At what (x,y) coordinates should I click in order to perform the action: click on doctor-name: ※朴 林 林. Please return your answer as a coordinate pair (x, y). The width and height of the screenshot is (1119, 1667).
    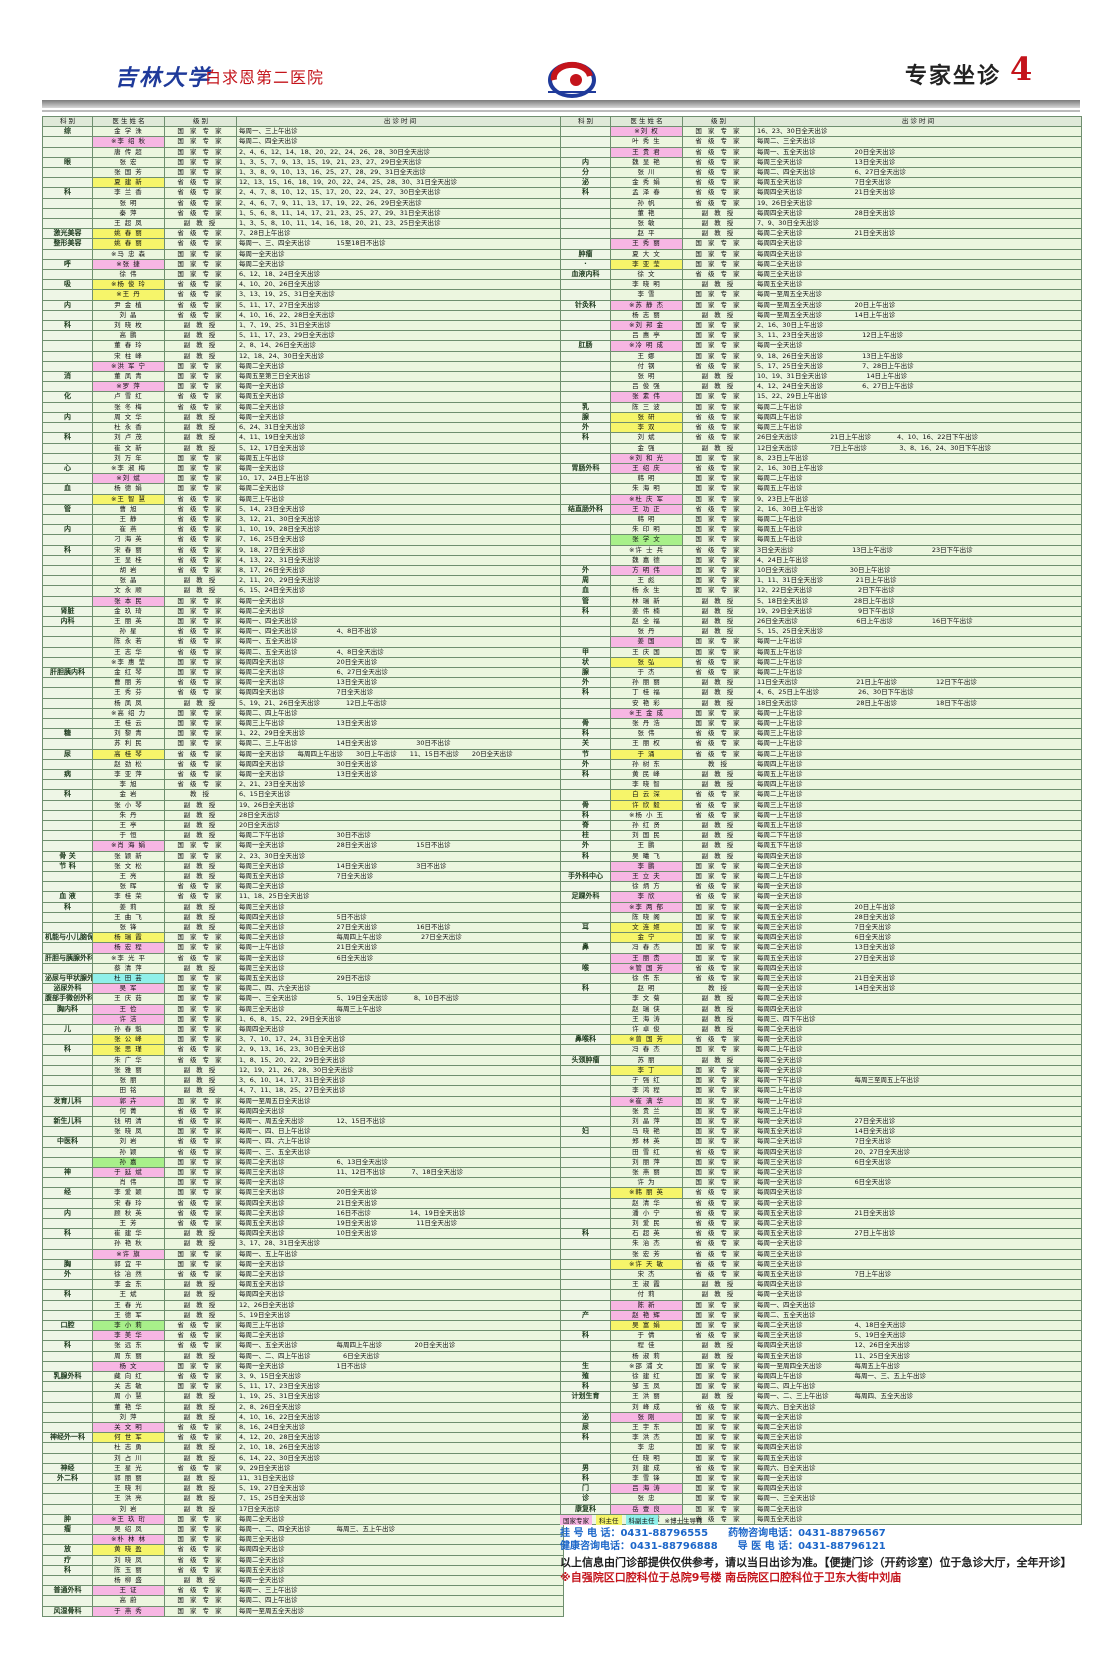
    Looking at the image, I should click on (128, 1540).